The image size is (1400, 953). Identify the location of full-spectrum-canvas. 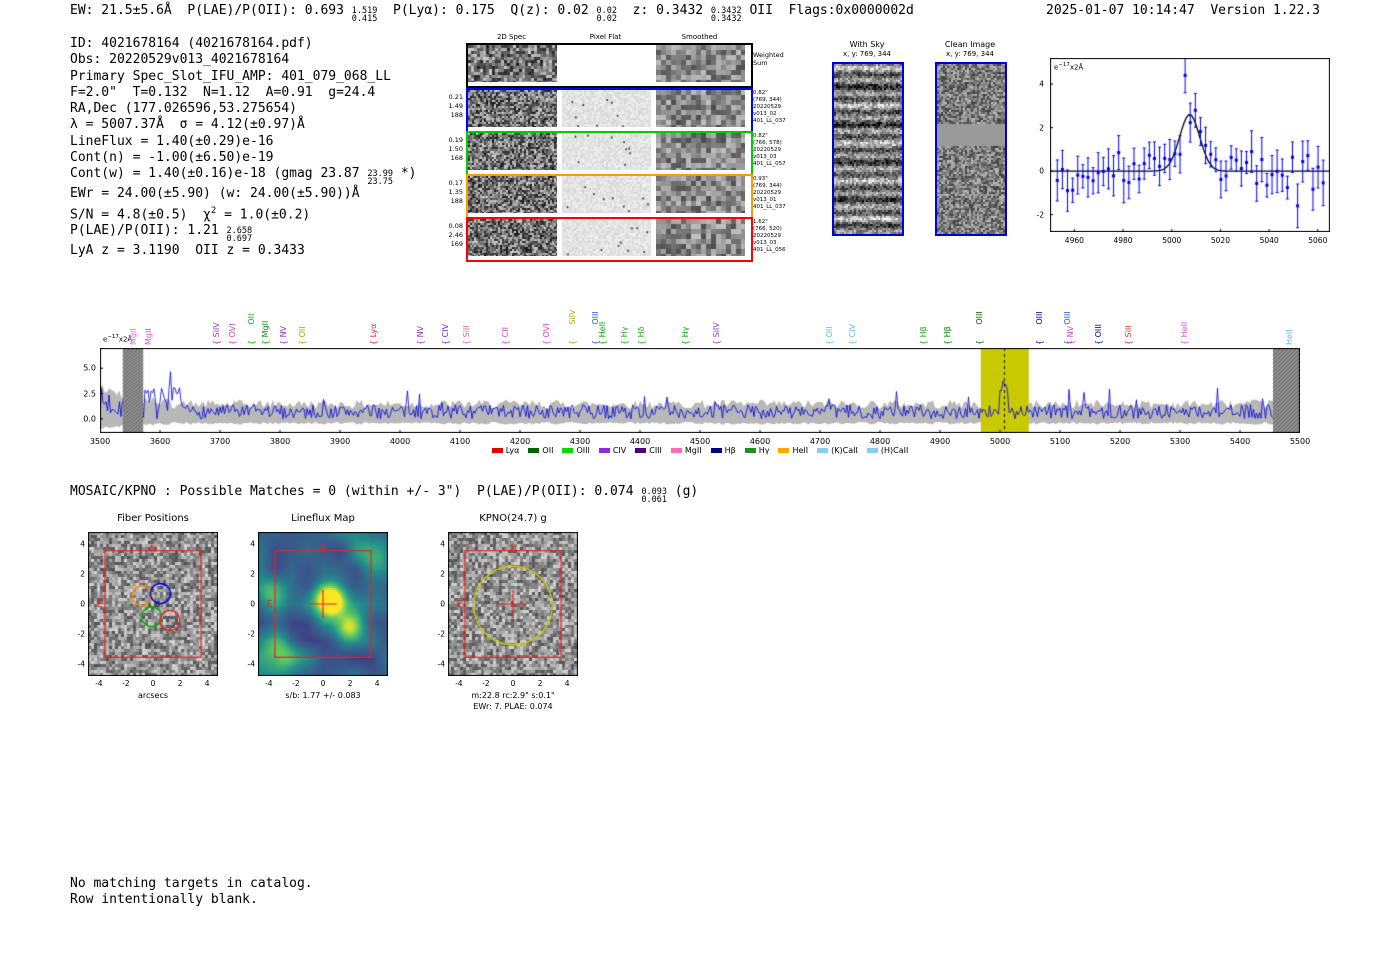
(700, 390).